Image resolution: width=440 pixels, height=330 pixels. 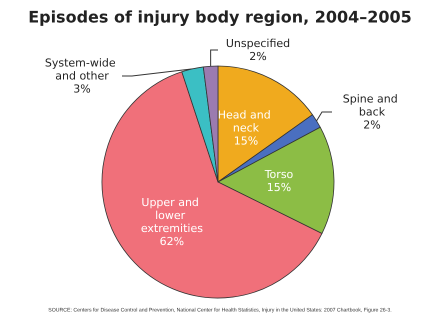 What do you see at coordinates (372, 105) in the screenshot?
I see `slice-label: Spine and back` at bounding box center [372, 105].